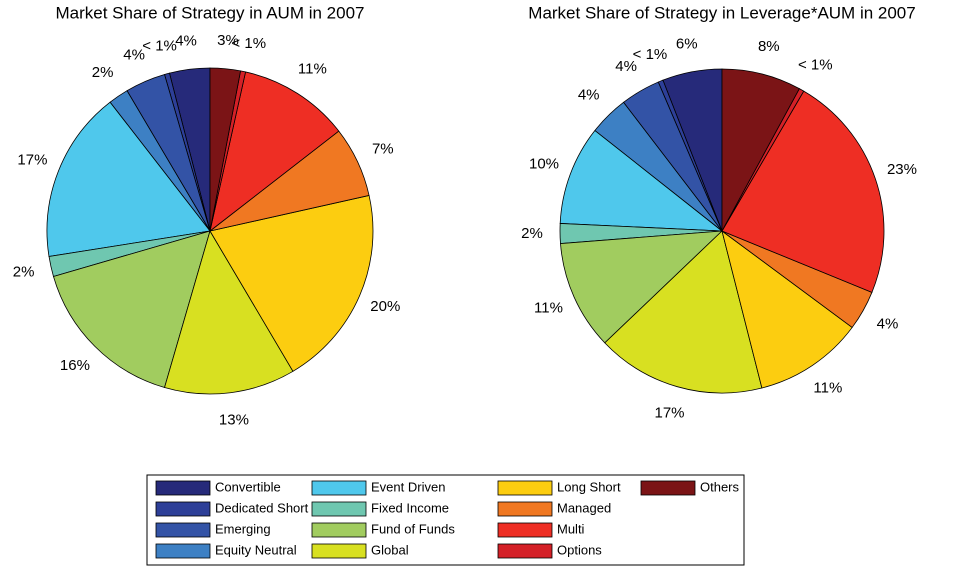 The image size is (964, 567). What do you see at coordinates (579, 549) in the screenshot?
I see `legend-label: Options` at bounding box center [579, 549].